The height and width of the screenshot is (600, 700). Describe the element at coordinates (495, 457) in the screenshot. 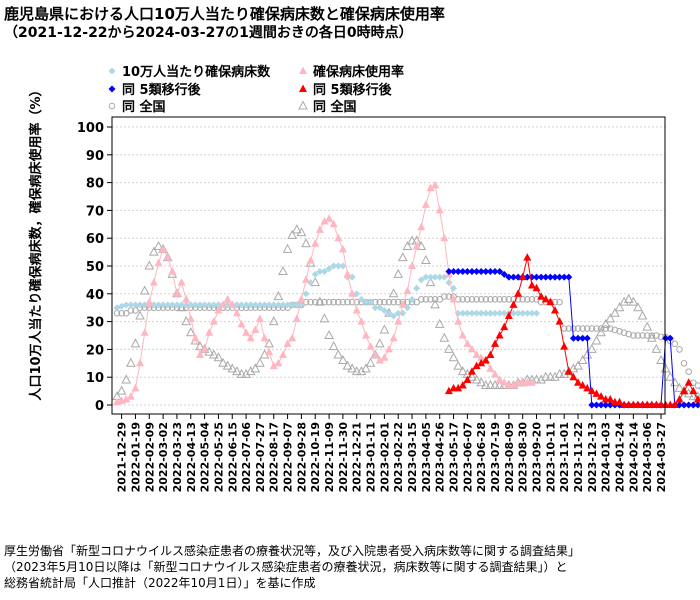

I see `x-tick-label: 2023-07-19` at that location.